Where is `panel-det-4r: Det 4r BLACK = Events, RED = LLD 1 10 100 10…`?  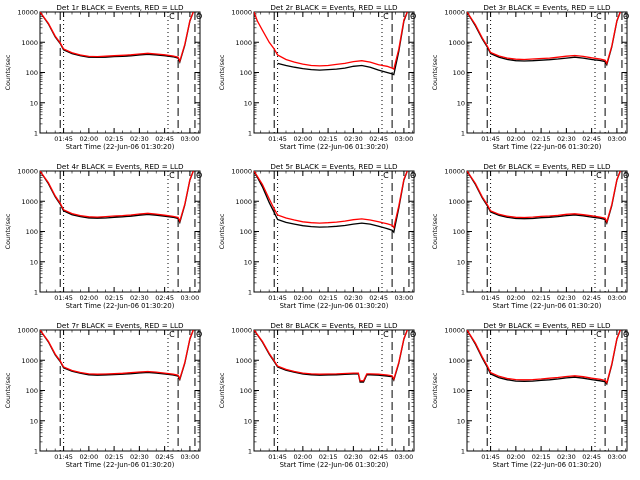 panel-det-4r: Det 4r BLACK = Events, RED = LLD 1 10 100 10… is located at coordinates (103, 236).